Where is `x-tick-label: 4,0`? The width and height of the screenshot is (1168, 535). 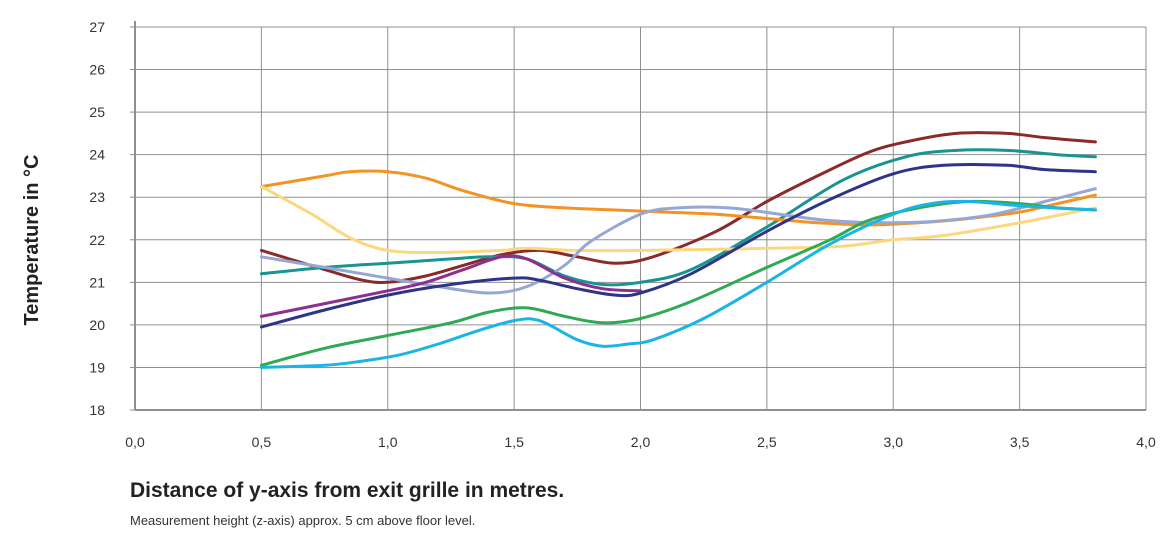
x-tick-label: 4,0 is located at coordinates (1146, 442).